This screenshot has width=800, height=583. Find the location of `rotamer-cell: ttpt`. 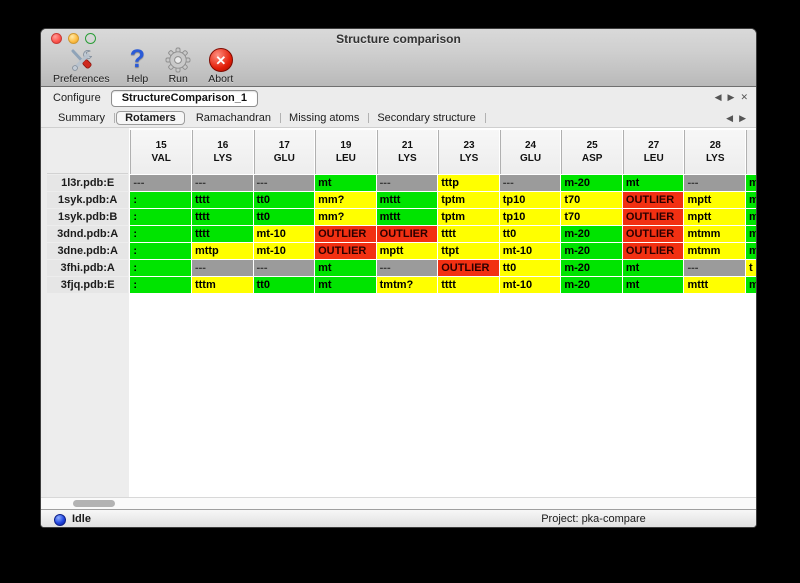

rotamer-cell: ttpt is located at coordinates (468, 251).